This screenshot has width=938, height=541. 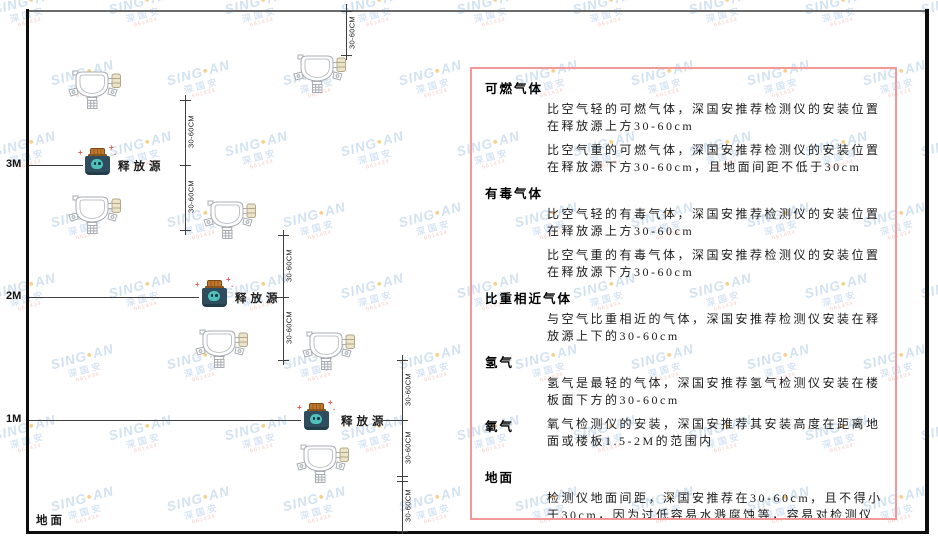 I want to click on section-heading: 有毒气体, so click(x=514, y=194).